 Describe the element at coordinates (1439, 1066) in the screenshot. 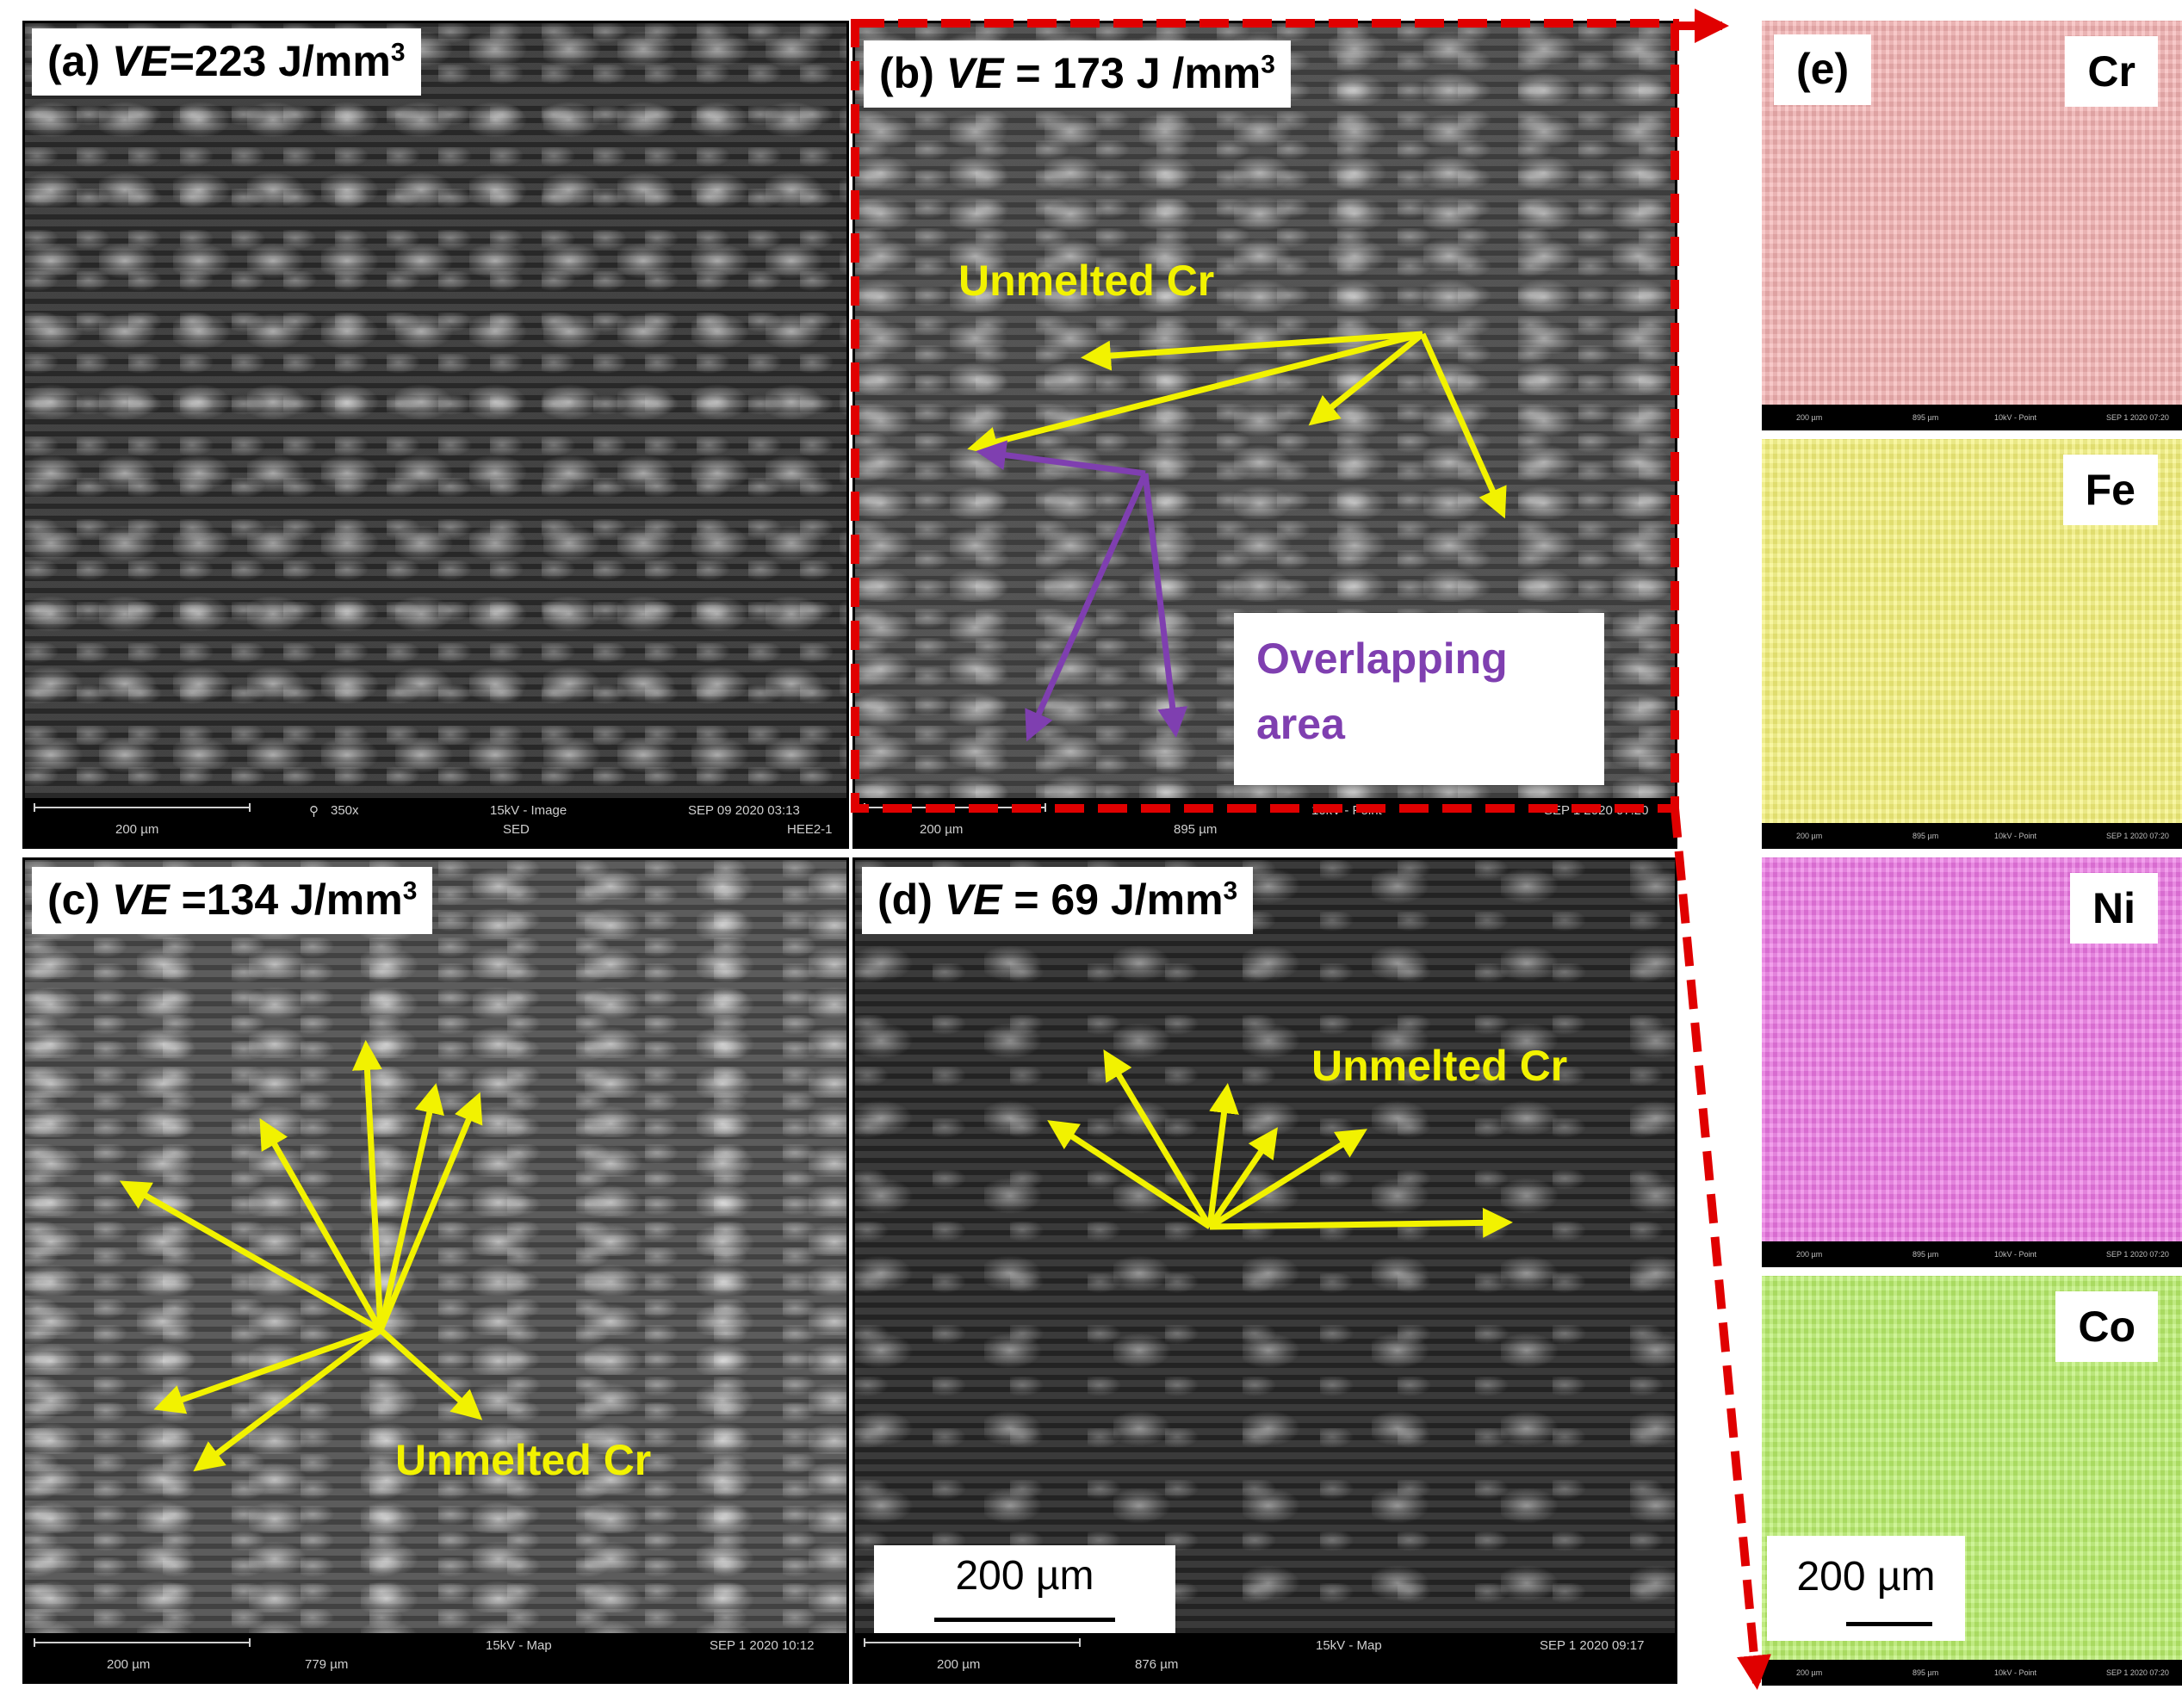

I see `annotation-unmelted-cr-d: Unmelted Cr` at that location.